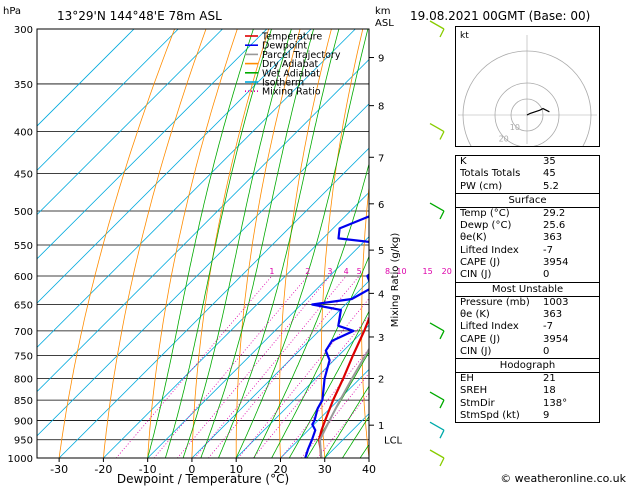 The height and width of the screenshot is (486, 629). Describe the element at coordinates (346, 271) in the screenshot. I see `mixing-ratio-label: 4` at that location.